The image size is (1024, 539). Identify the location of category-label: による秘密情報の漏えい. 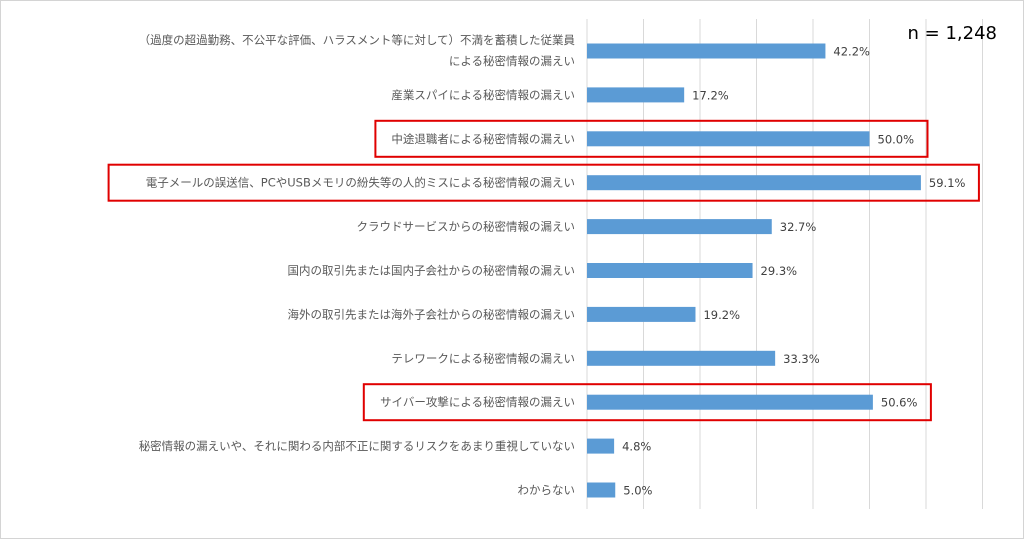
(512, 61).